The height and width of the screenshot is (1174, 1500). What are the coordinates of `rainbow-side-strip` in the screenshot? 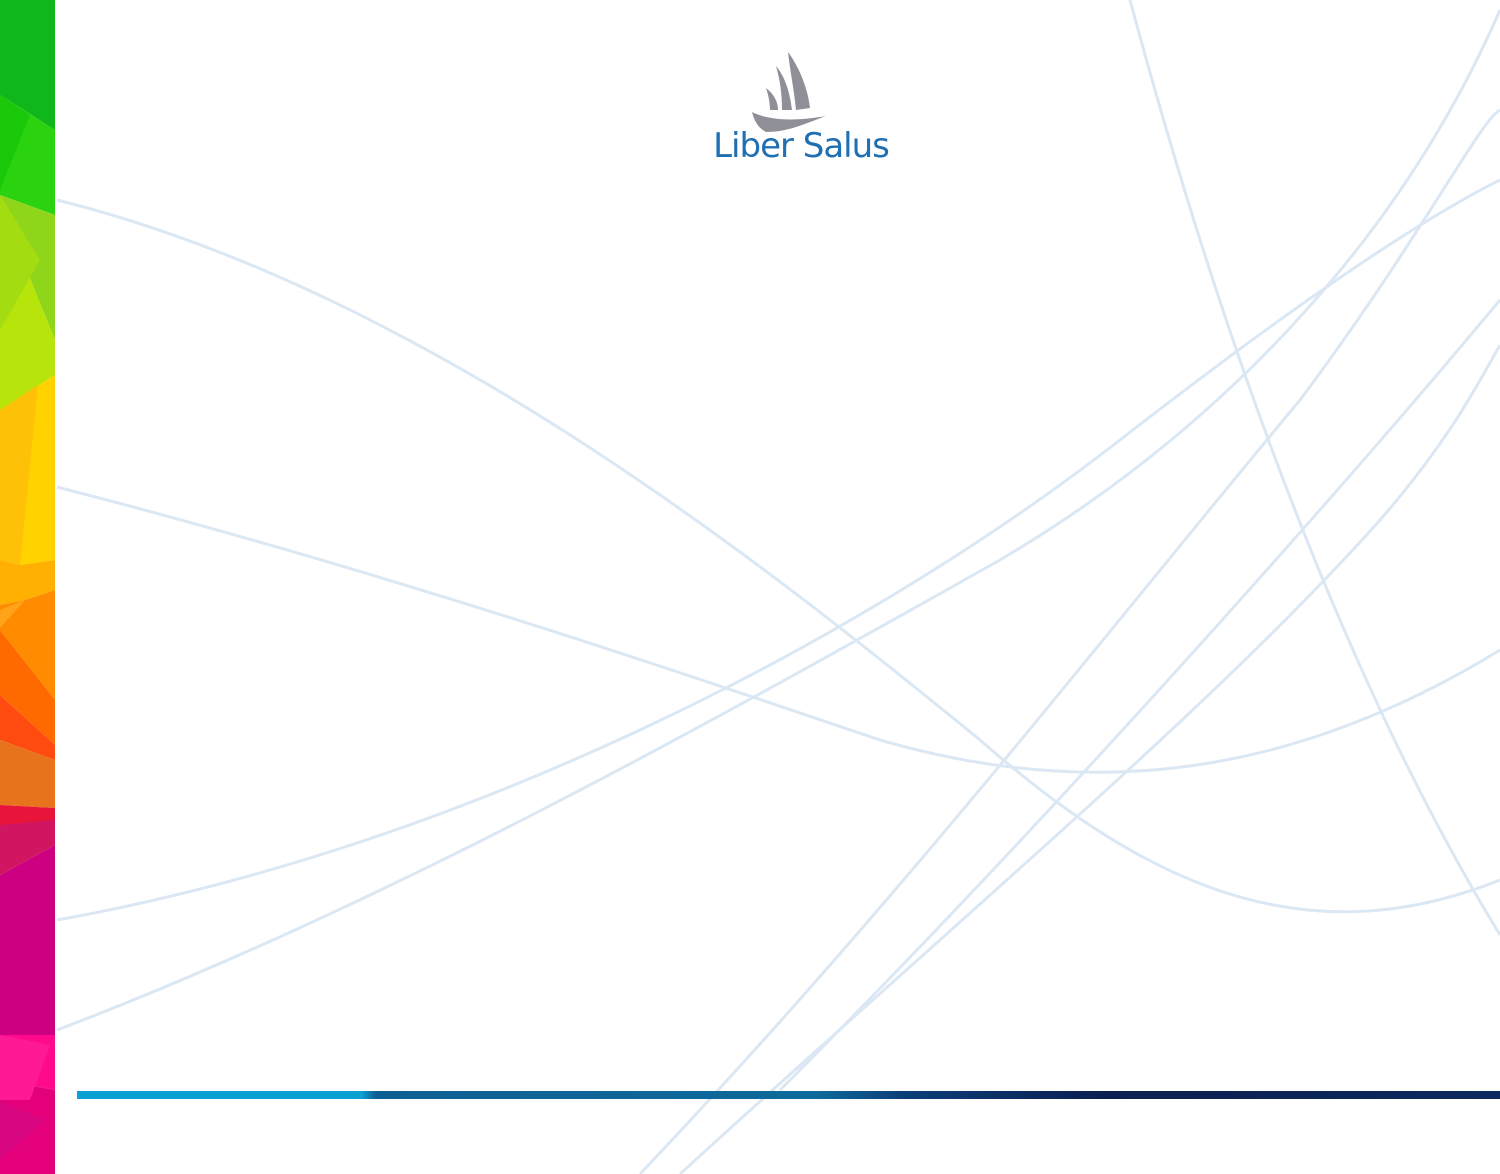 It's located at (27, 587).